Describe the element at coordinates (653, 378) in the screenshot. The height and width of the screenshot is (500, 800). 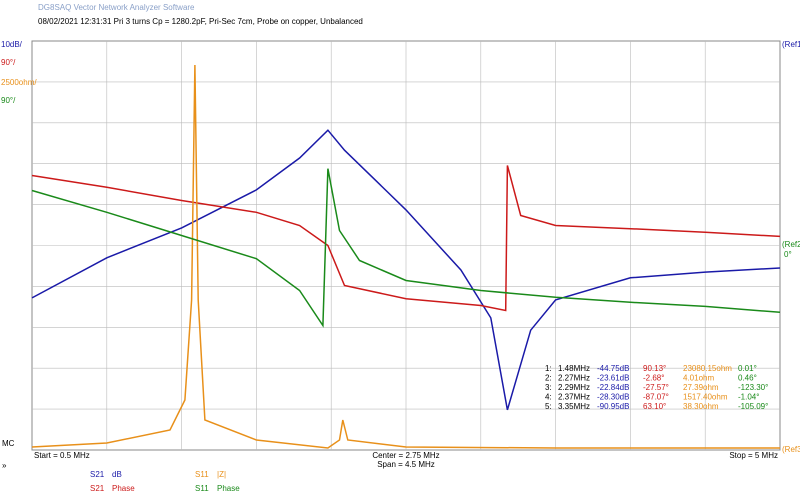
I see `marker-cell: -2.68°` at that location.